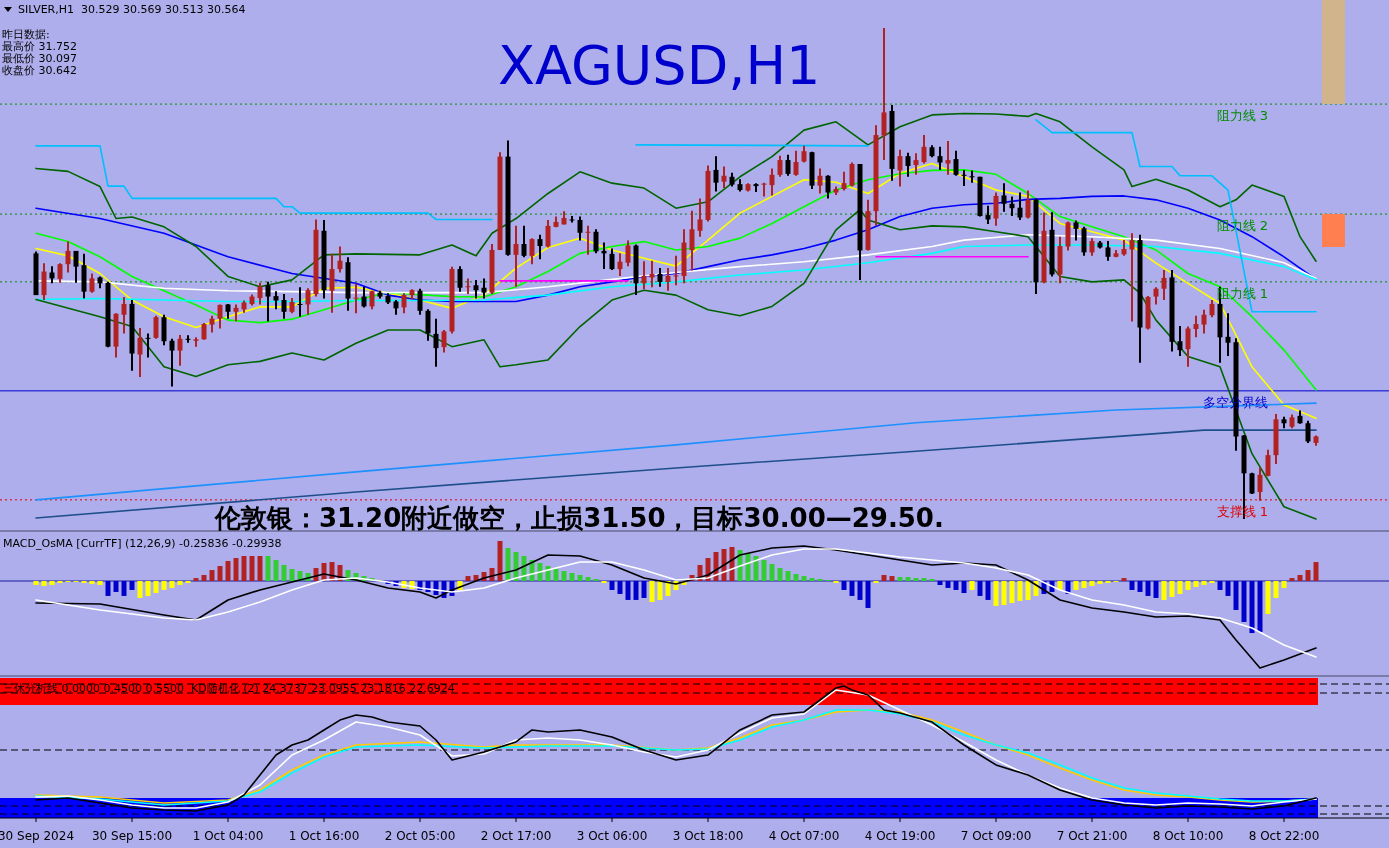  I want to click on x-tick-label: 3 Oct 06:00, so click(612, 836).